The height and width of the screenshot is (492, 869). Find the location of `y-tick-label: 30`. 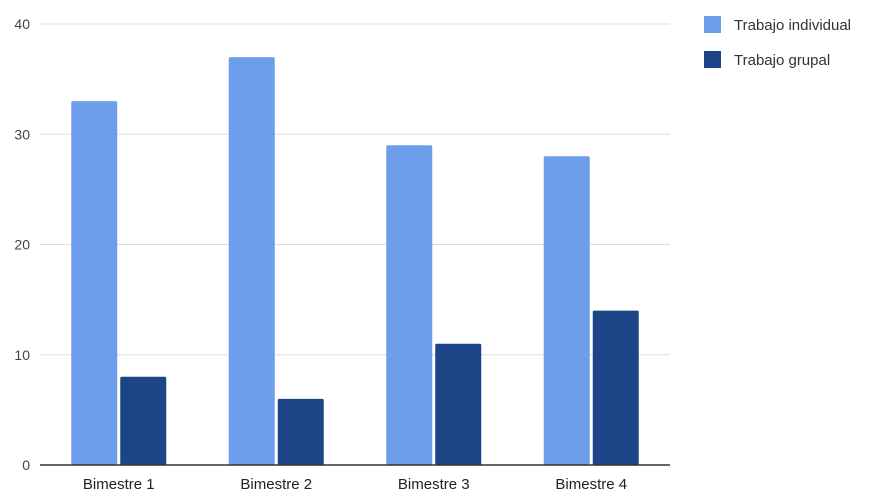

y-tick-label: 30 is located at coordinates (22, 134).